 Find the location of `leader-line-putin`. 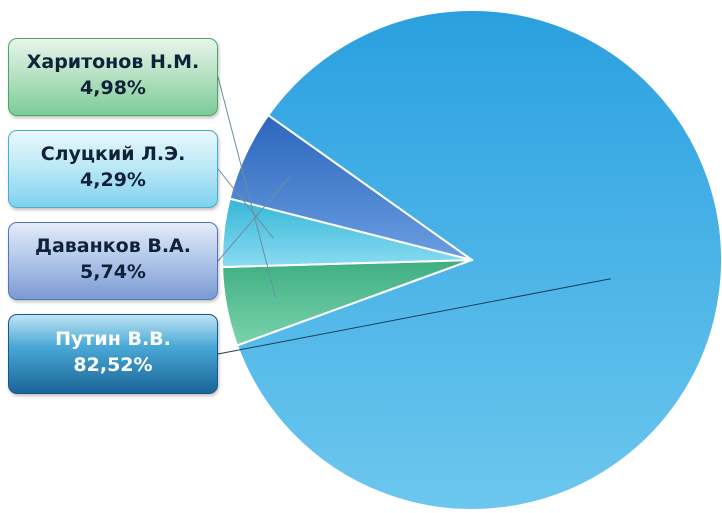

leader-line-putin is located at coordinates (414, 316).